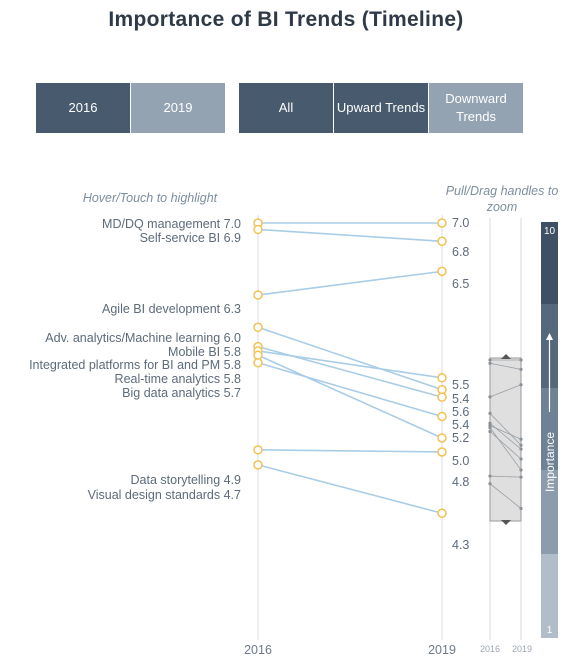 This screenshot has width=572, height=662. I want to click on series-label-2016: Visual design standards 4.7, so click(164, 495).